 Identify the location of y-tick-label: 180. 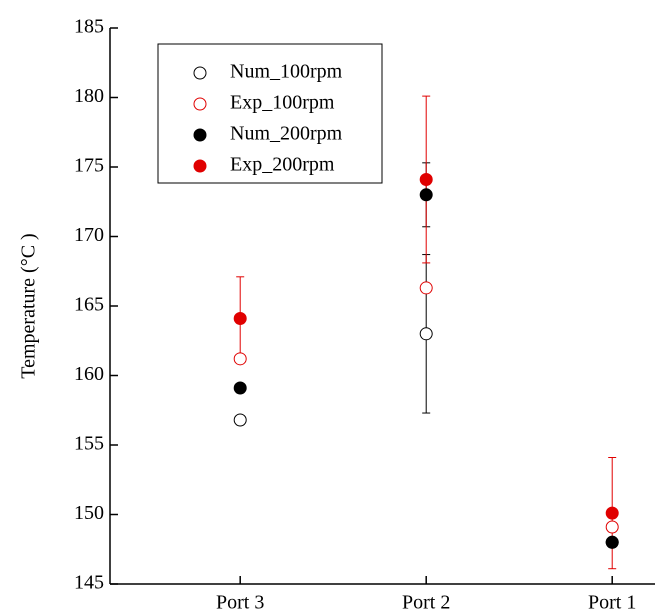
(89, 96).